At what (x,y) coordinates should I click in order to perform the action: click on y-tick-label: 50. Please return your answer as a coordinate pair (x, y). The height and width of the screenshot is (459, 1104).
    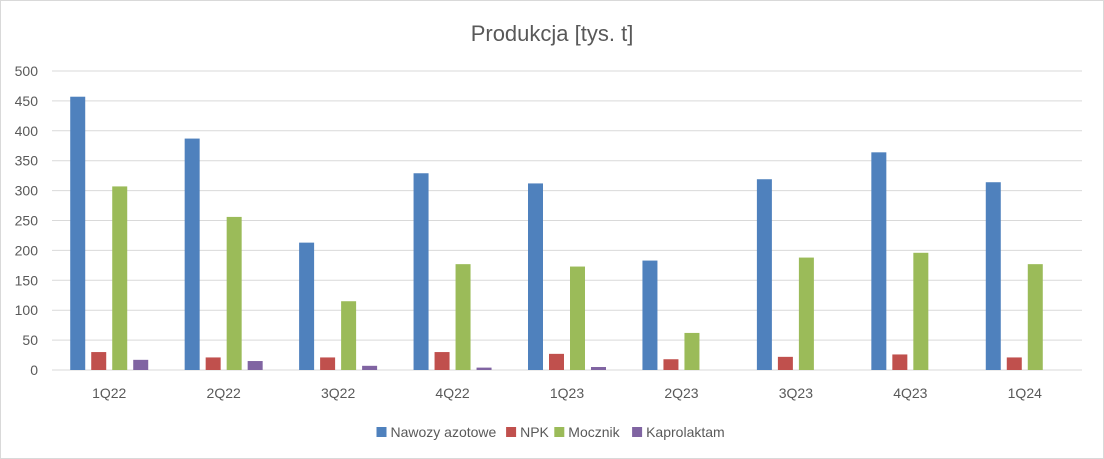
    Looking at the image, I should click on (30, 340).